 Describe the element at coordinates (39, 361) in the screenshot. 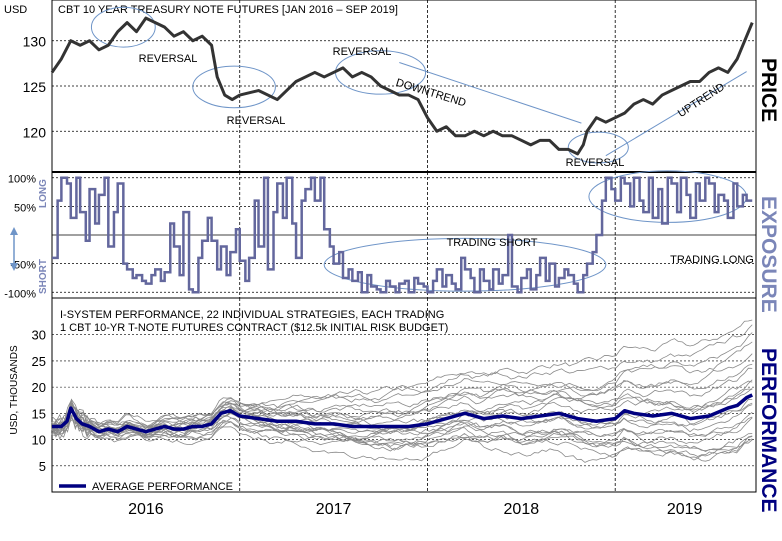

I see `performance-y-tick-label: 25` at that location.